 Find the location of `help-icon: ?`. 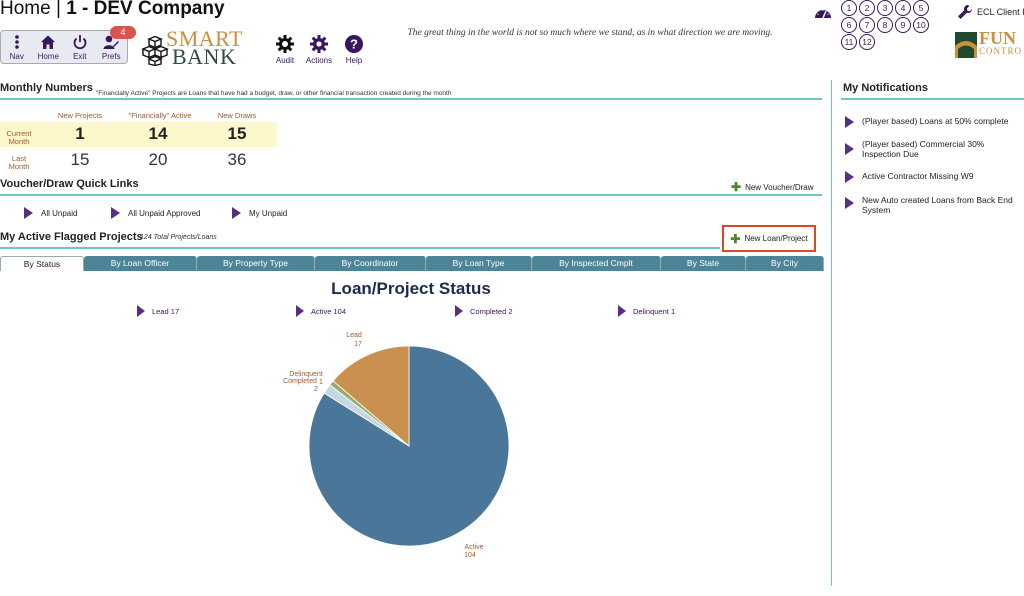

help-icon: ? is located at coordinates (354, 44).